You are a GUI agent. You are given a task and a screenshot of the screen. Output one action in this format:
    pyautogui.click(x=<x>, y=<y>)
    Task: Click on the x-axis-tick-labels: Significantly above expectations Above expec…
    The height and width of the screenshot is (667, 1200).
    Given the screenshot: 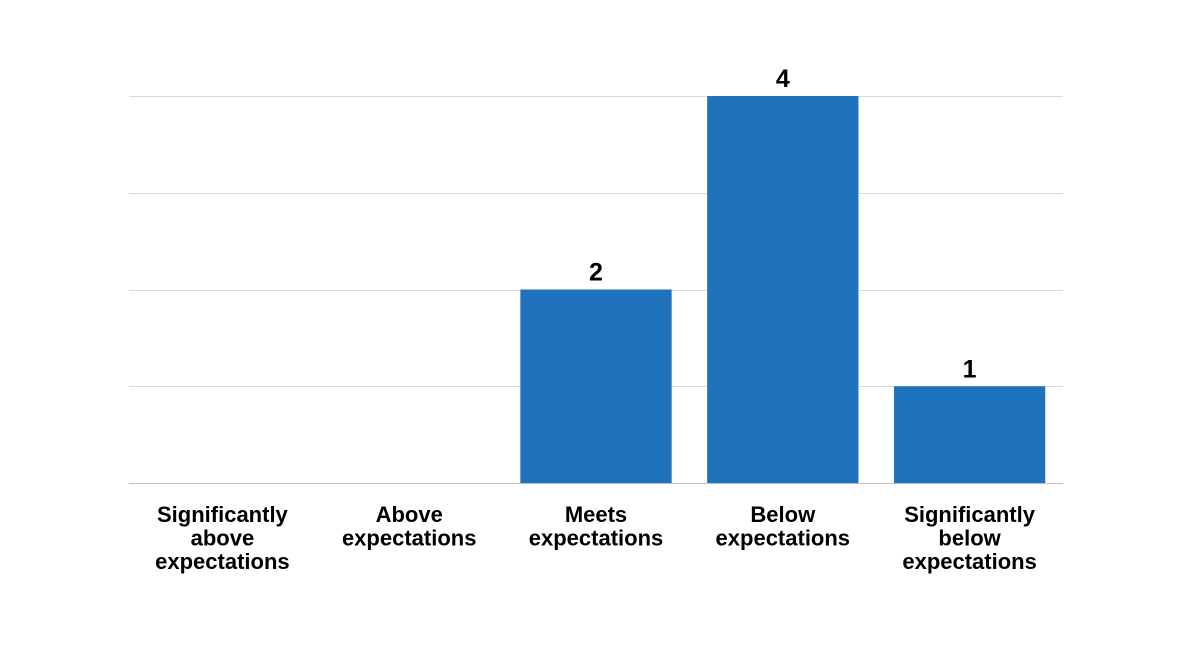 What is the action you would take?
    pyautogui.click(x=596, y=538)
    